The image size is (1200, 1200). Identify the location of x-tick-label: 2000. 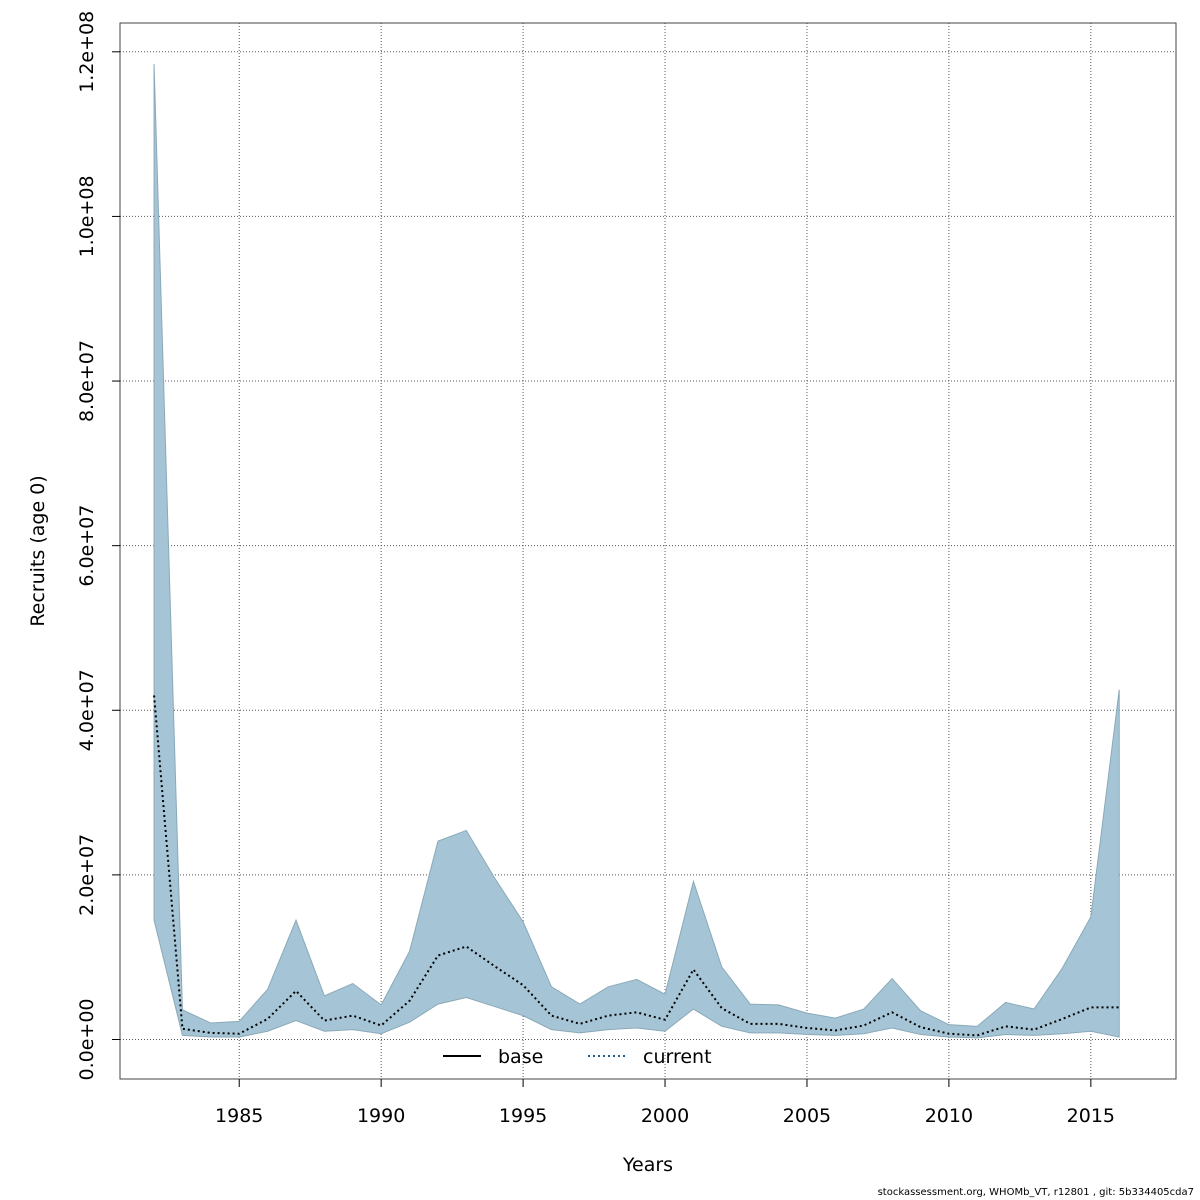
(665, 1116).